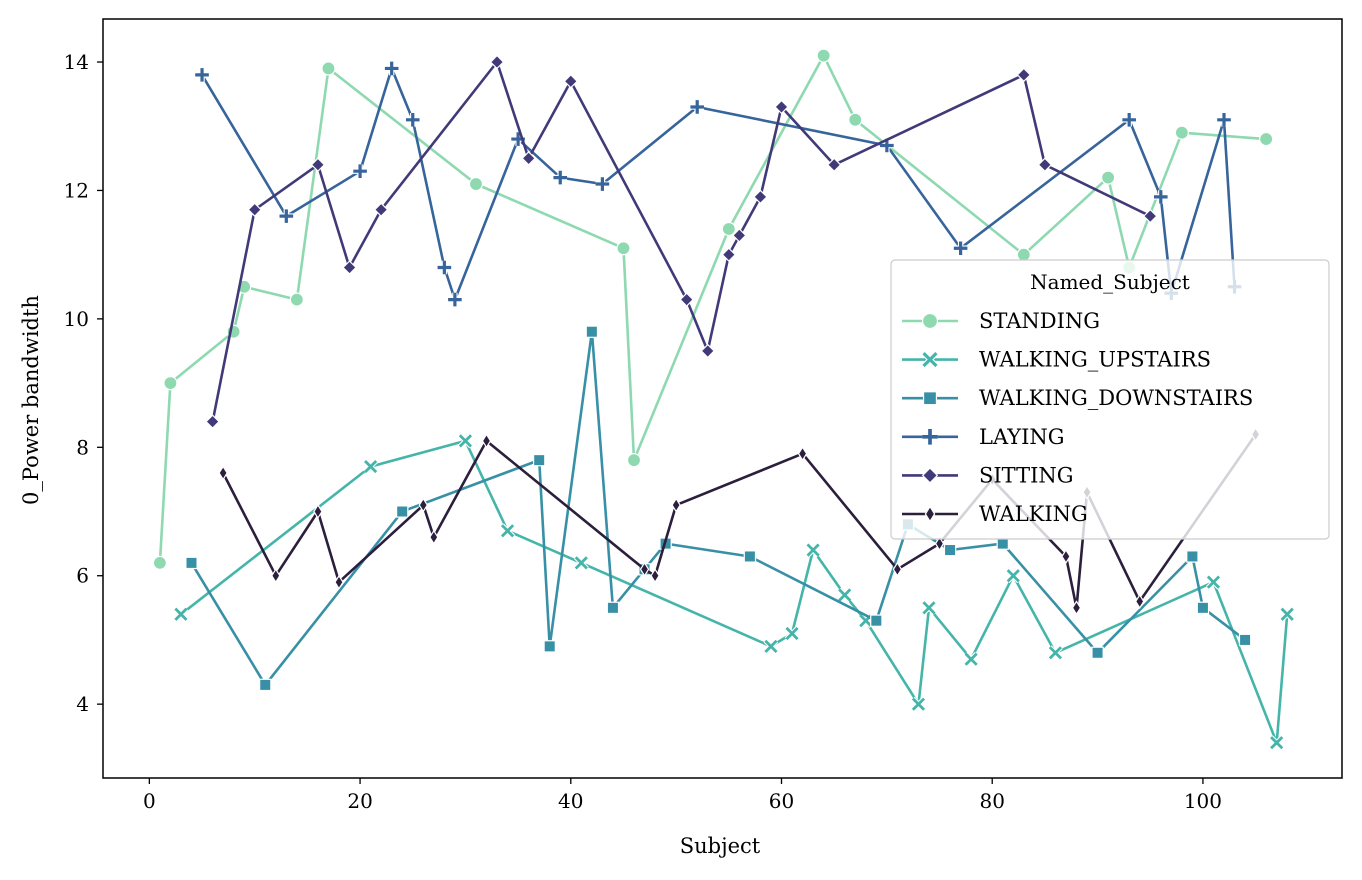 This screenshot has height=880, width=1362. What do you see at coordinates (82, 704) in the screenshot?
I see `y-tick-label: 4` at bounding box center [82, 704].